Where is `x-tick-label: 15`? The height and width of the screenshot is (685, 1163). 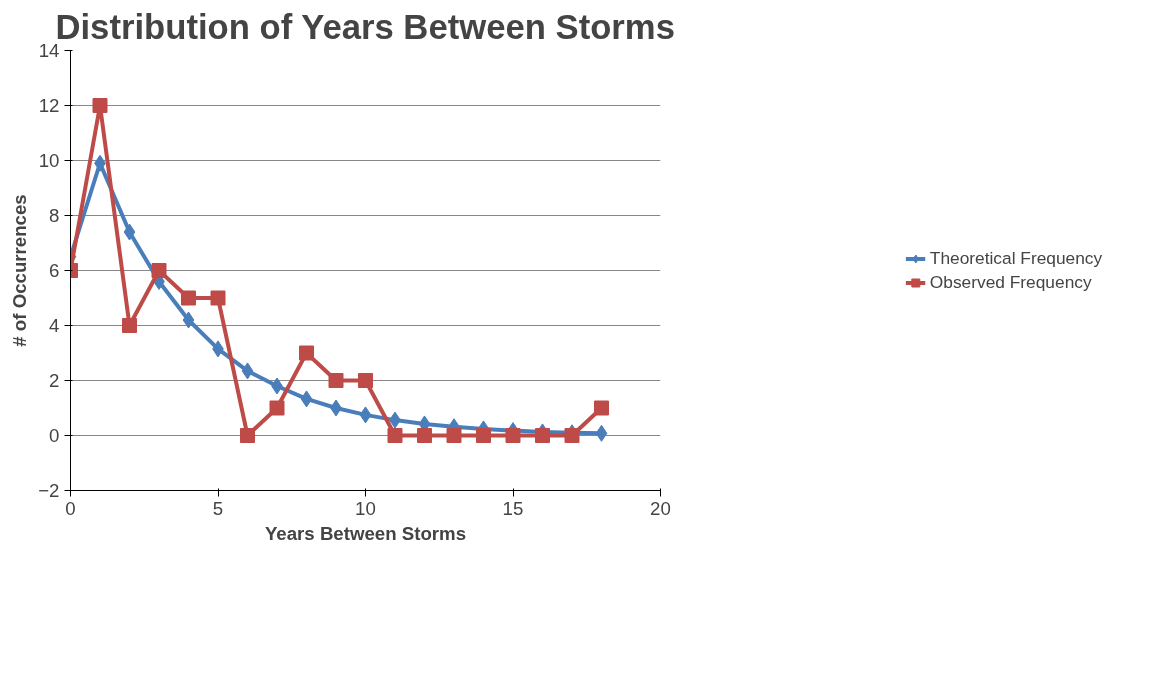
x-tick-label: 15 is located at coordinates (513, 508).